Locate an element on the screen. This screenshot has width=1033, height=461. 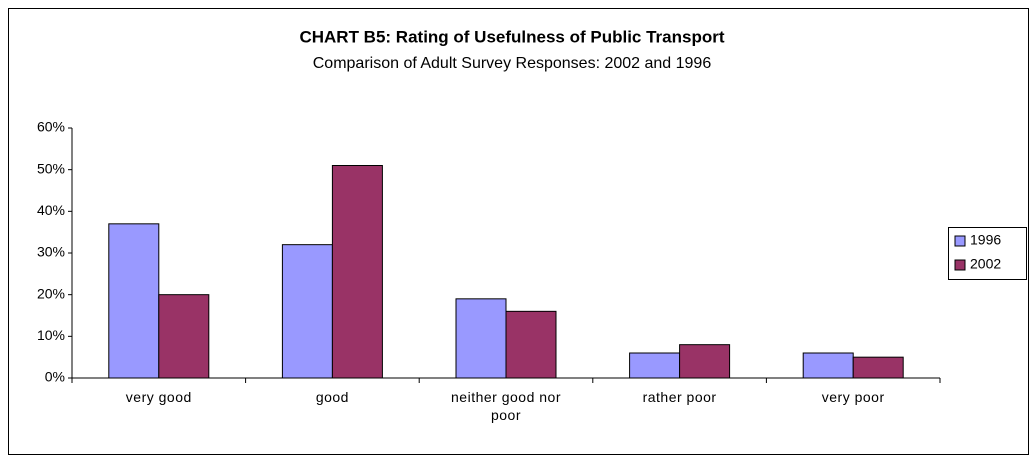
y-tick-label: 40% is located at coordinates (51, 210).